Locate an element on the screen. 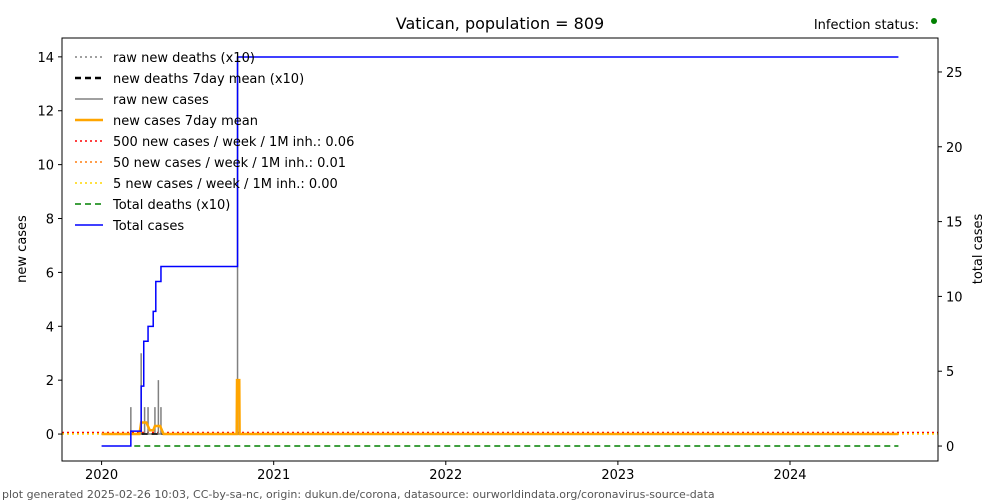 This screenshot has width=1000, height=500. y-tick-label: 12 is located at coordinates (45, 112).